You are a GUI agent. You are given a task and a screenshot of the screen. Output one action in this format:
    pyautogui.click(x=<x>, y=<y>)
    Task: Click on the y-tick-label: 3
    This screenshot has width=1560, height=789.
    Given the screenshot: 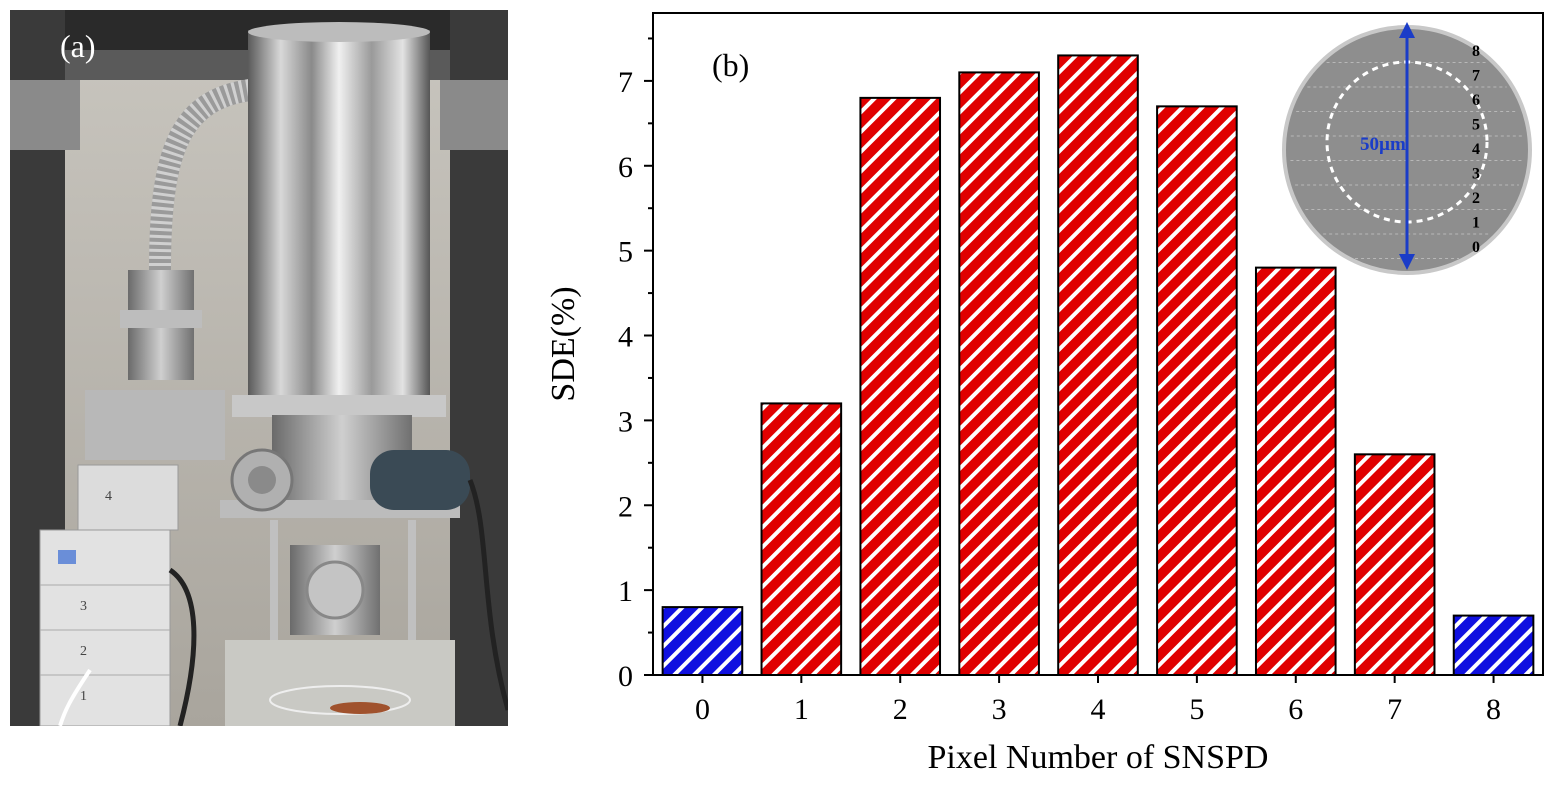 What is the action you would take?
    pyautogui.click(x=625, y=421)
    